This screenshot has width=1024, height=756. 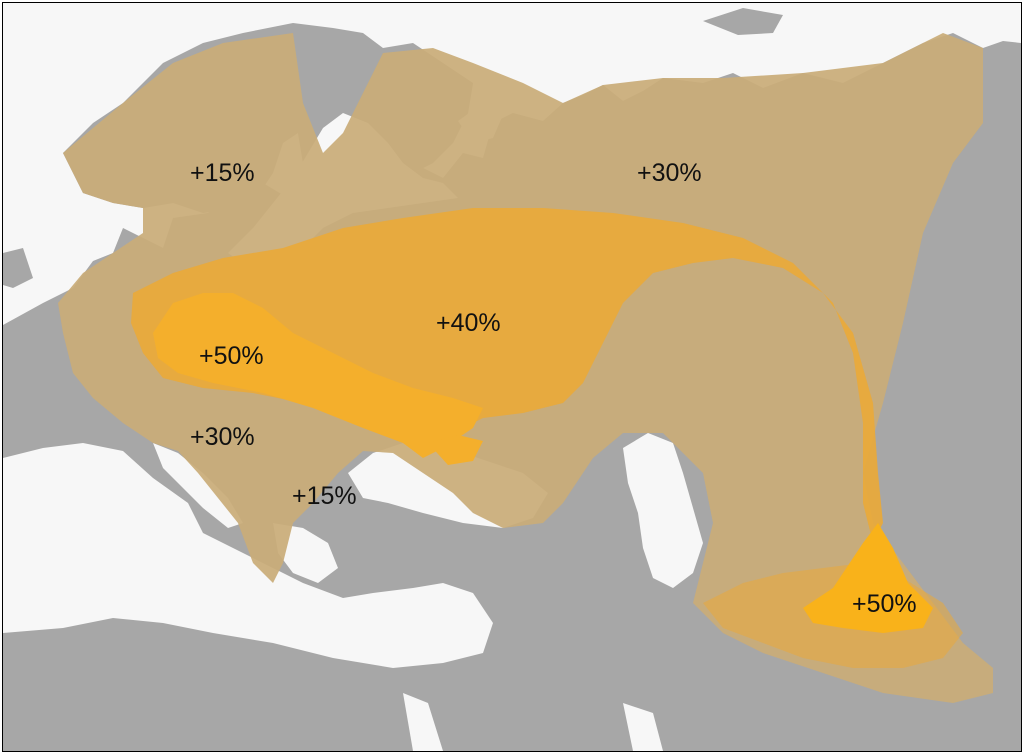 What do you see at coordinates (669, 173) in the screenshot?
I see `label-russia-north: +30%` at bounding box center [669, 173].